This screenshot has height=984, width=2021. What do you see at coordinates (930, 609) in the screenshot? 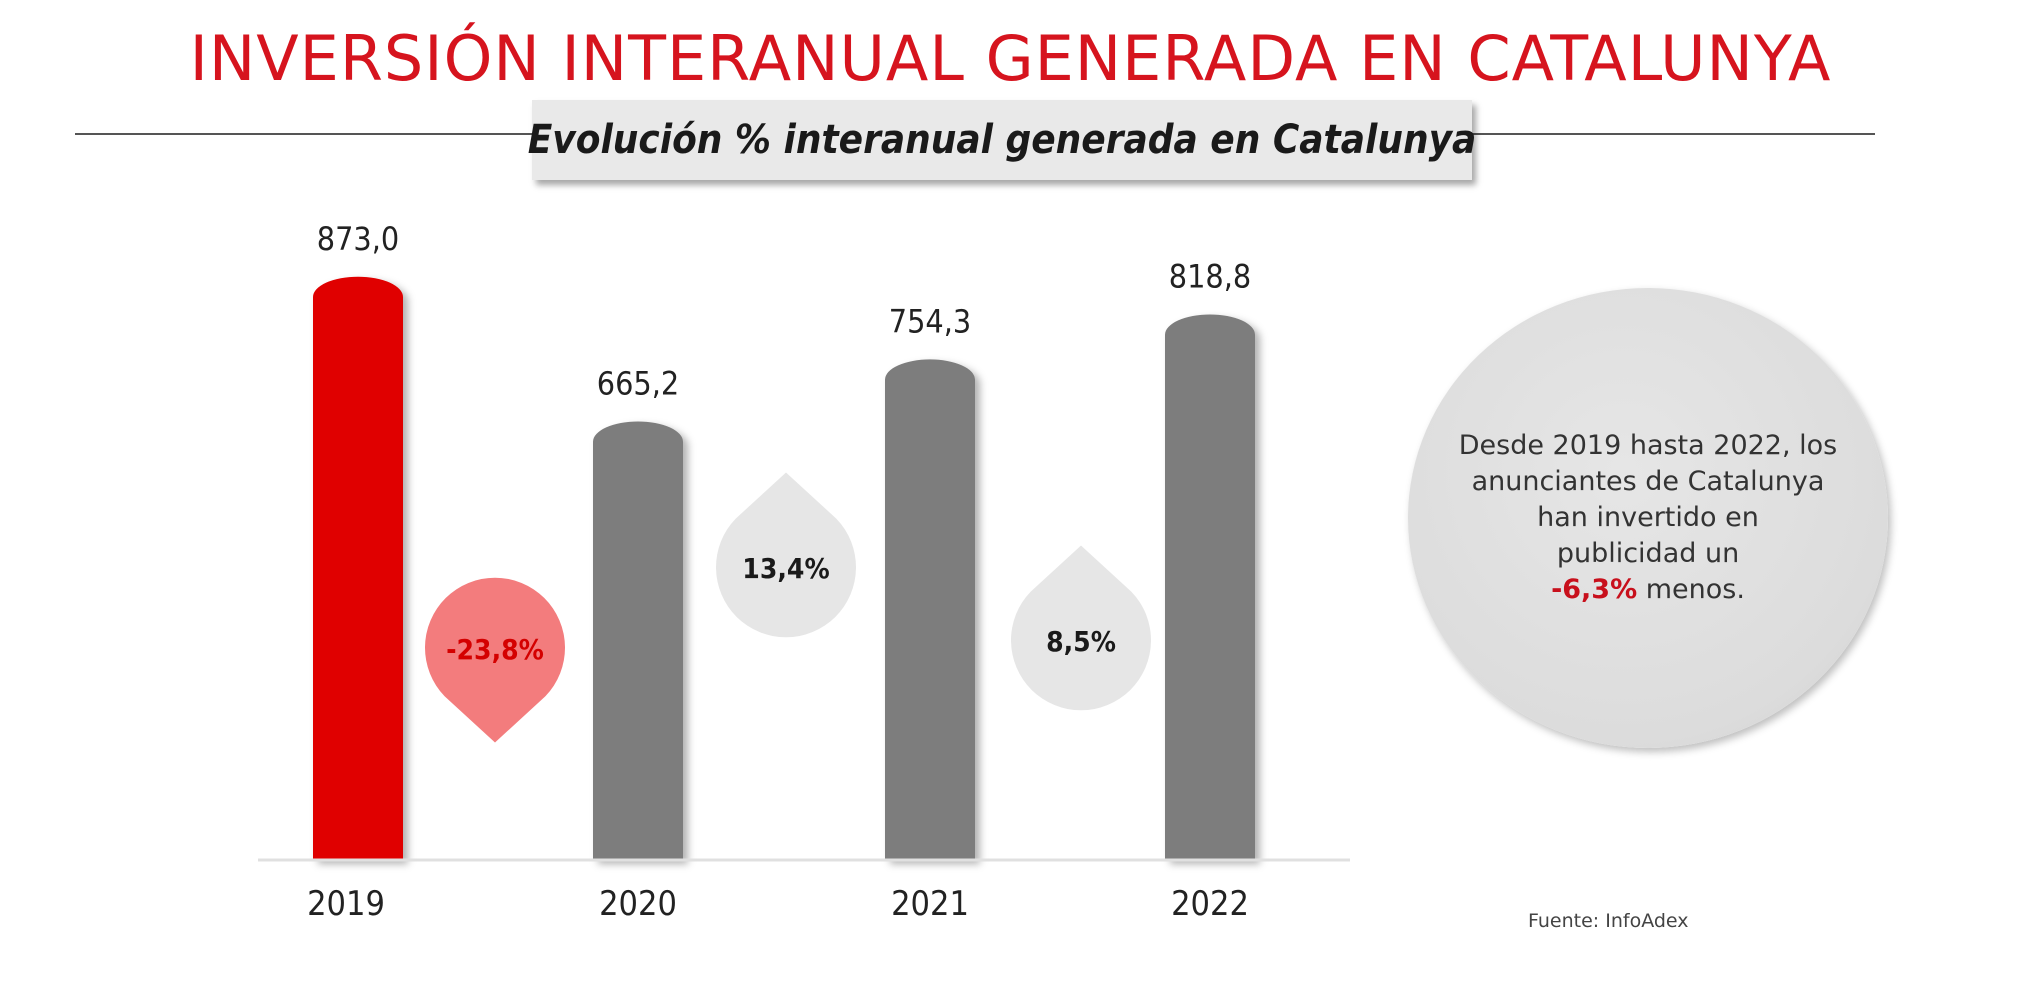
I see `bar-2021` at bounding box center [930, 609].